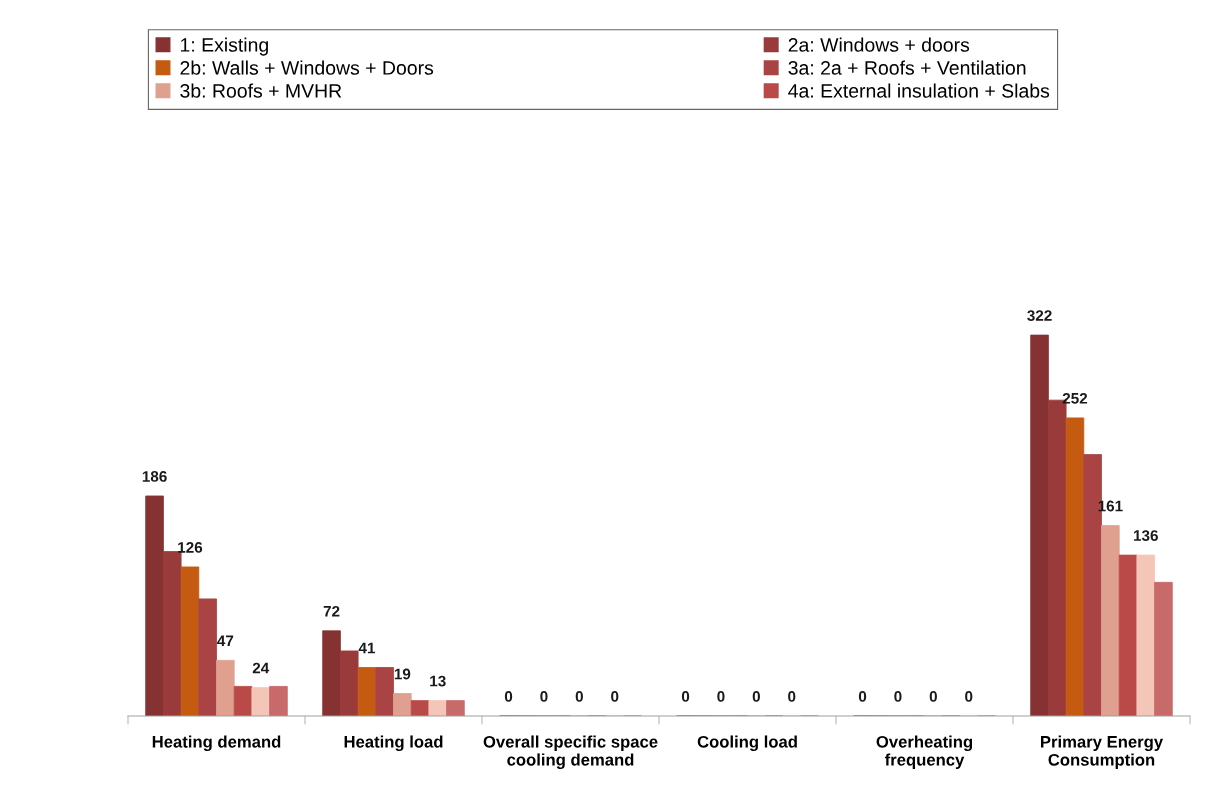 This screenshot has height=787, width=1206. What do you see at coordinates (402, 674) in the screenshot?
I see `data-label: 19` at bounding box center [402, 674].